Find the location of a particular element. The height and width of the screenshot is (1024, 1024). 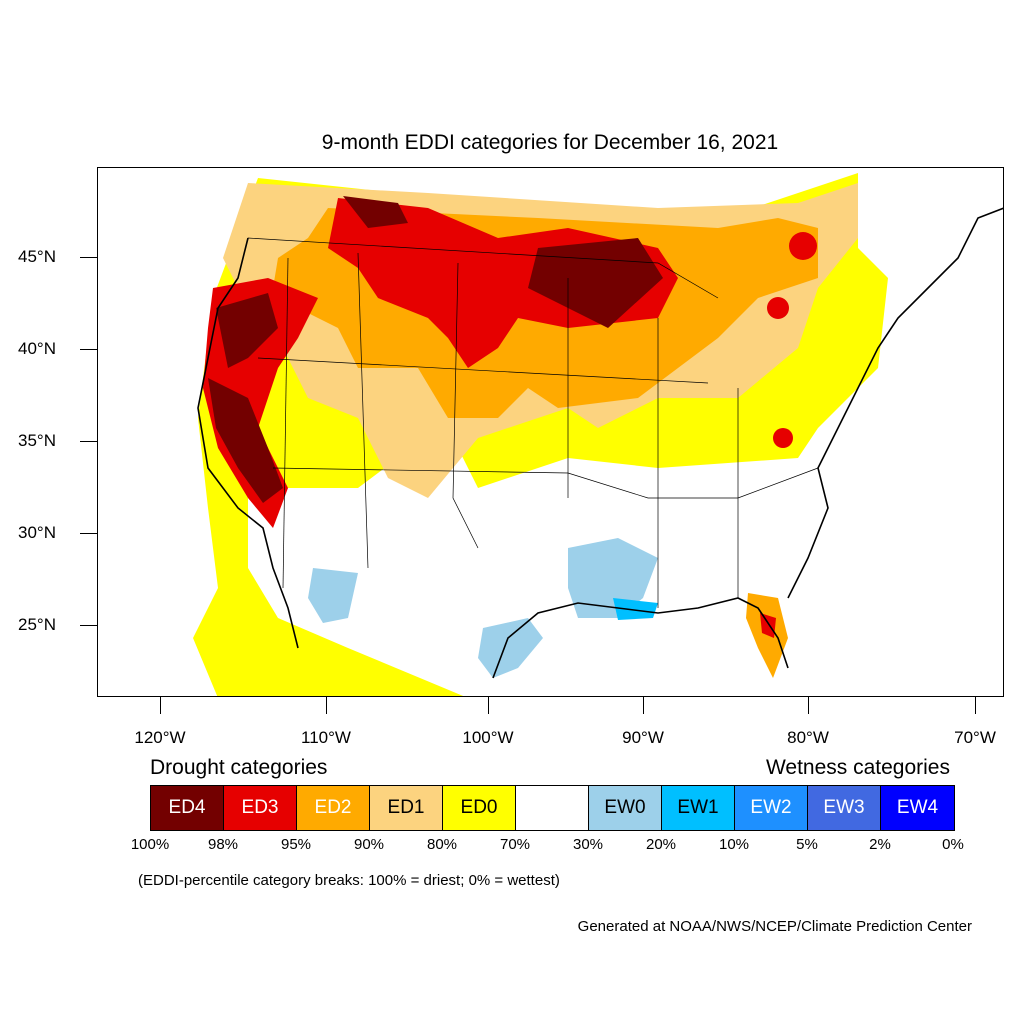

region-ew0-gulf is located at coordinates (613, 578).